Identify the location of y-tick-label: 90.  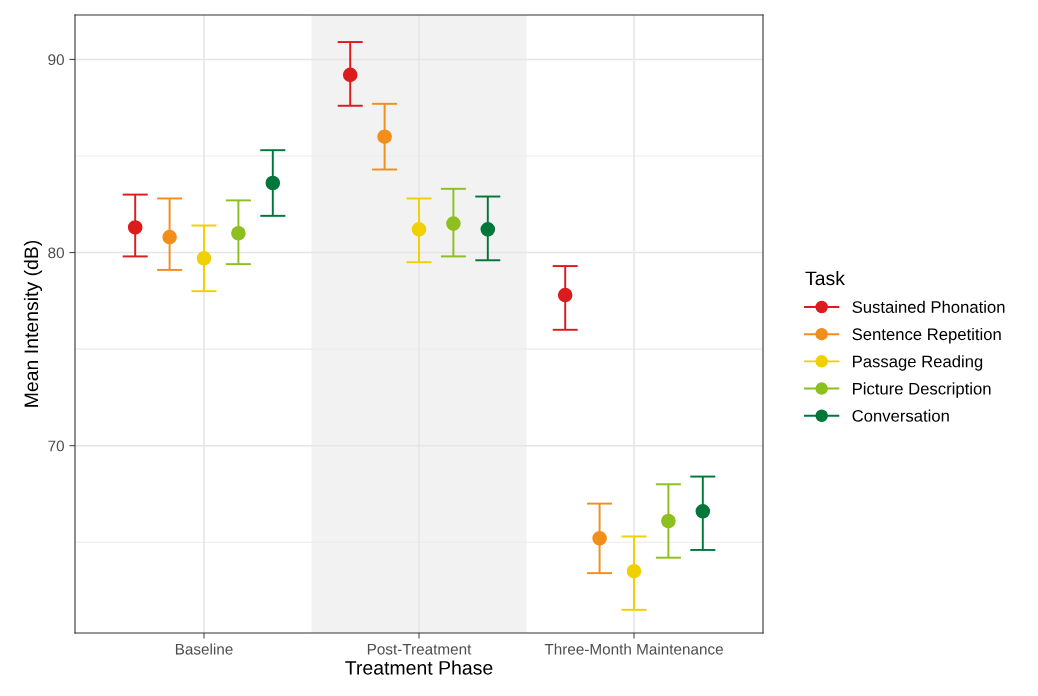
(56, 60).